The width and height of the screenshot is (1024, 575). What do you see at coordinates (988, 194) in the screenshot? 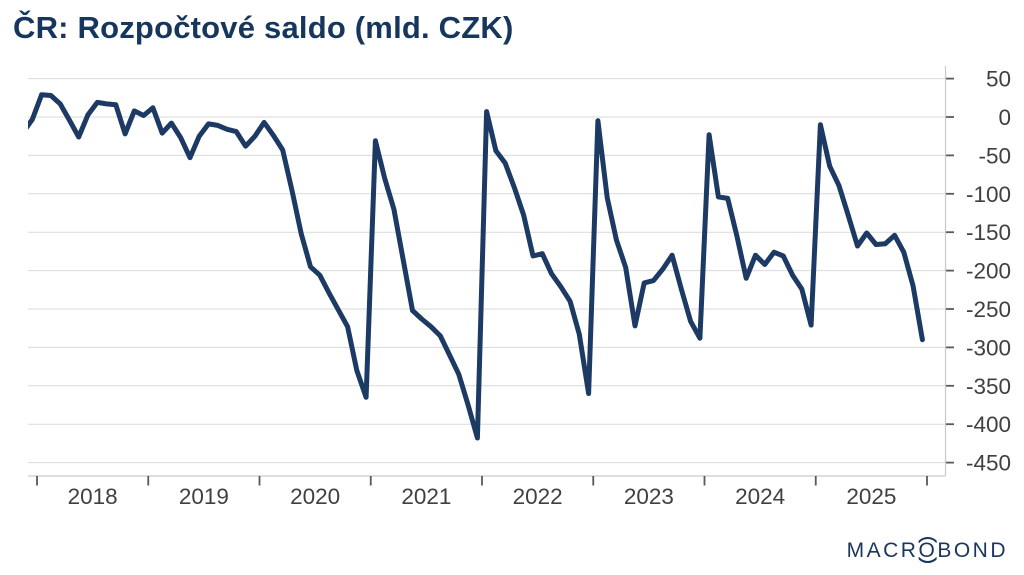
I see `y-tick-label--100: -100` at bounding box center [988, 194].